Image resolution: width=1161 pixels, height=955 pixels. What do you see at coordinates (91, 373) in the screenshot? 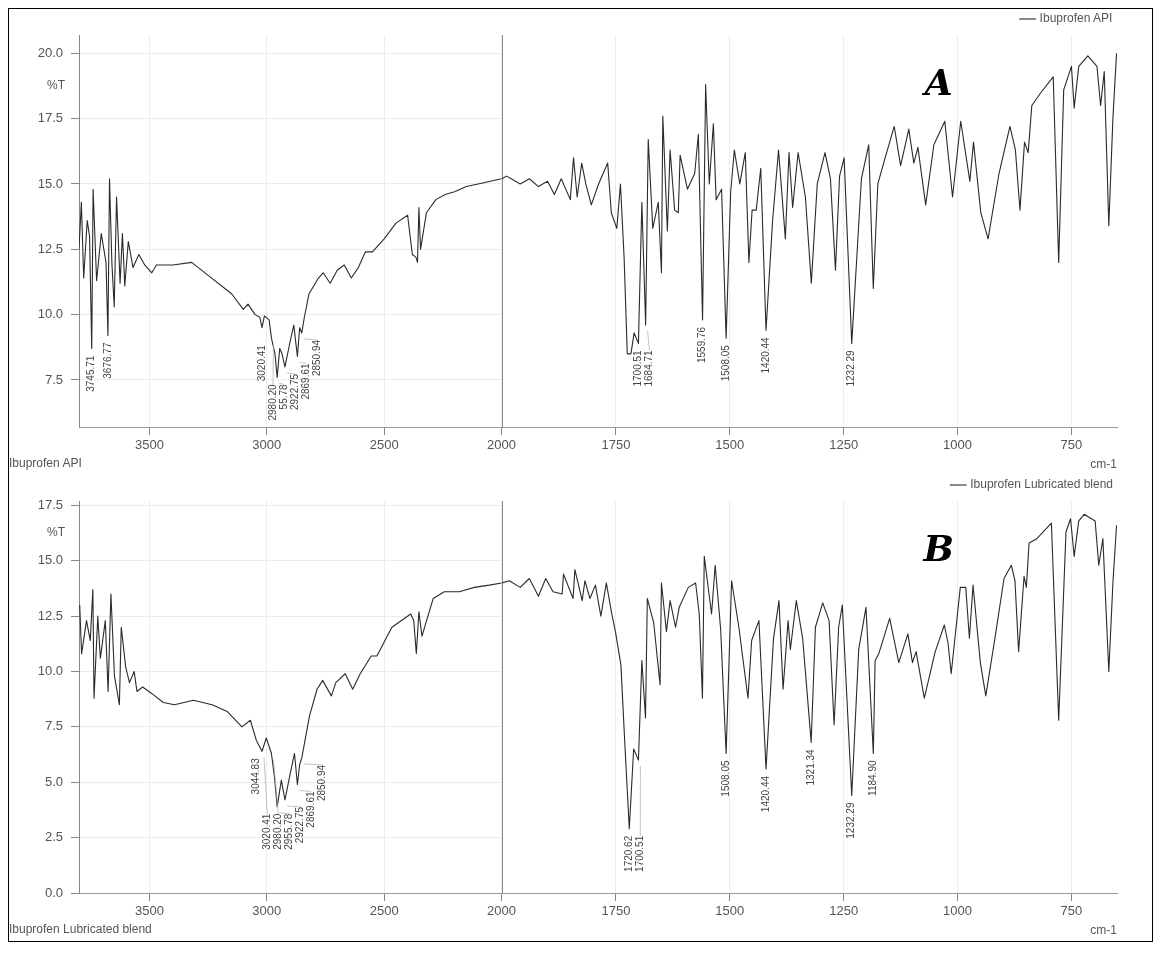
I see `annotation: 3745.71` at bounding box center [91, 373].